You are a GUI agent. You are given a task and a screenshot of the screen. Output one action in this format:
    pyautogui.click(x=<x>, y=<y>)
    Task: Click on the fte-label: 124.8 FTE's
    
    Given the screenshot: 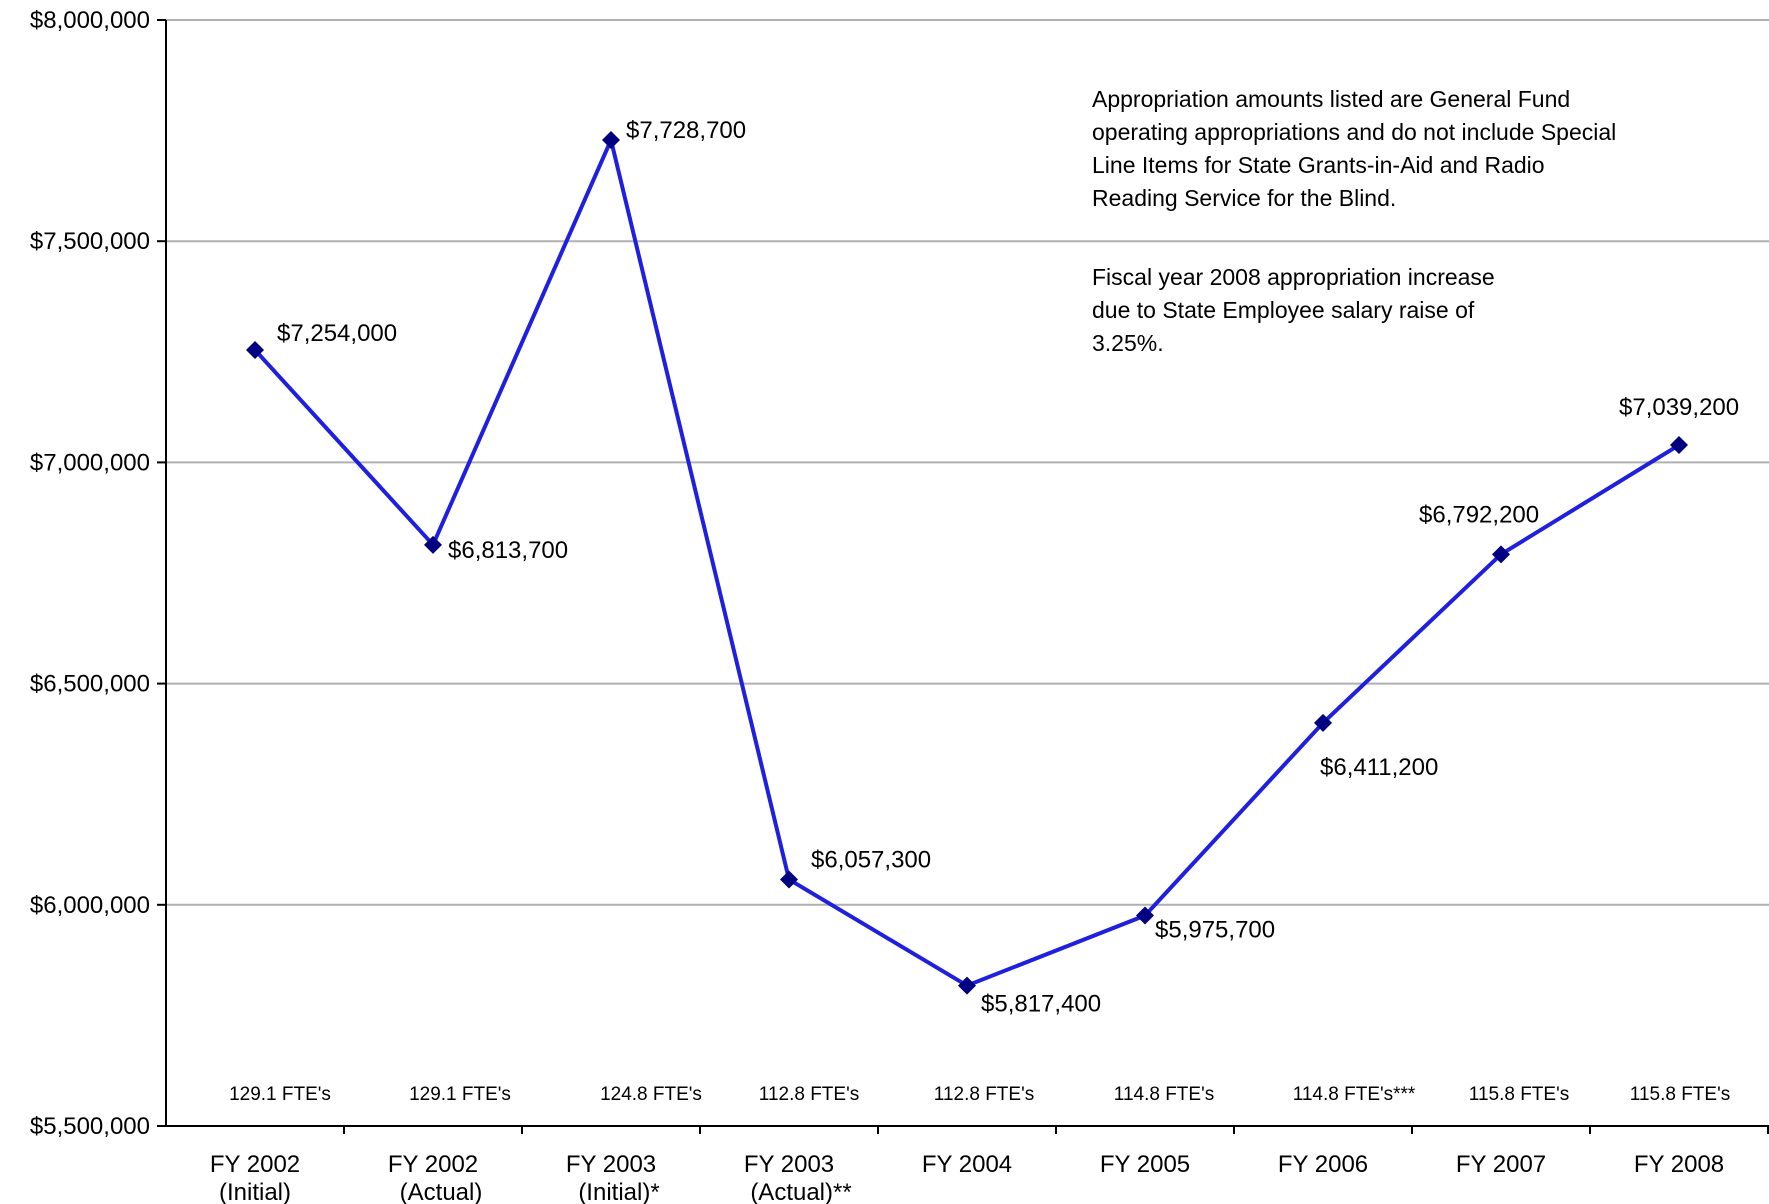 What is the action you would take?
    pyautogui.click(x=651, y=1094)
    